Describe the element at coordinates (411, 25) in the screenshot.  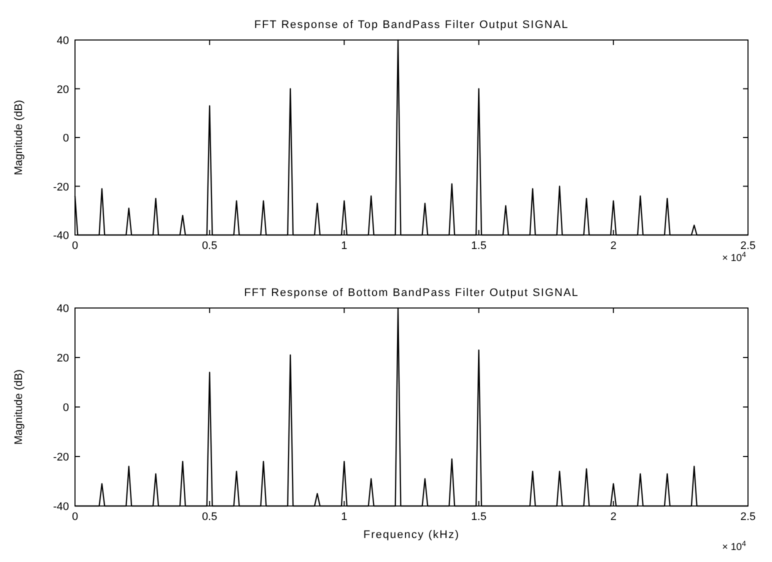
I see `chart-title: FFT Response of Top BandPass Filter Output SIGNAL` at that location.